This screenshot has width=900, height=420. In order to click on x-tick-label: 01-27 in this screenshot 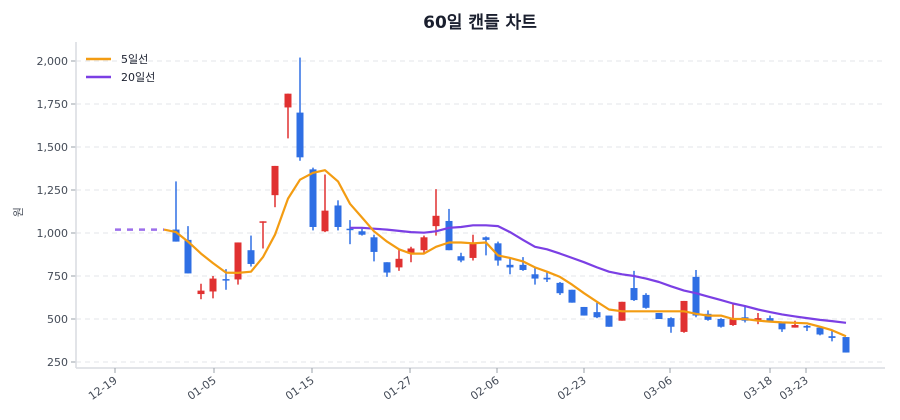, I will do `click(398, 388)`.